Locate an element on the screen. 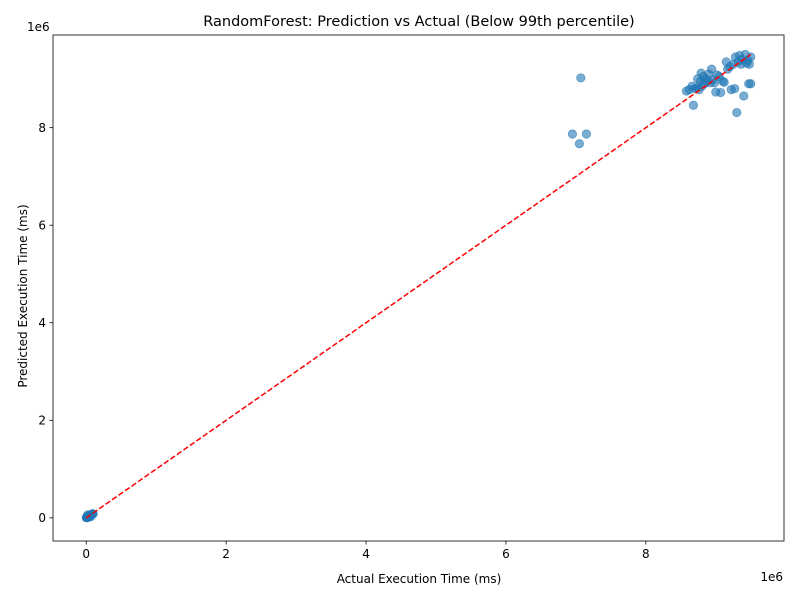 The image size is (800, 600). y-tick-label: 6 is located at coordinates (42, 226).